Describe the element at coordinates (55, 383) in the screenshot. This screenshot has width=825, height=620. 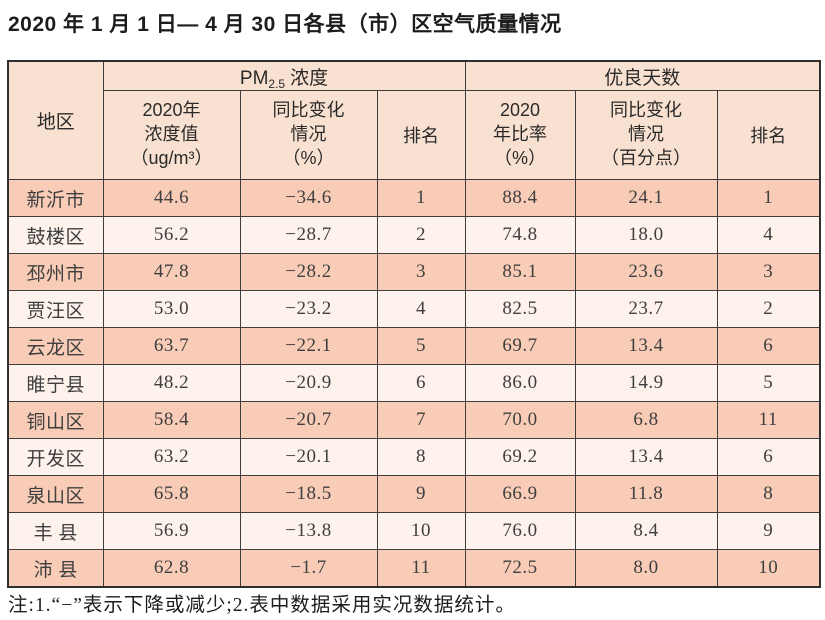
I see `cell-region: 睢宁县` at that location.